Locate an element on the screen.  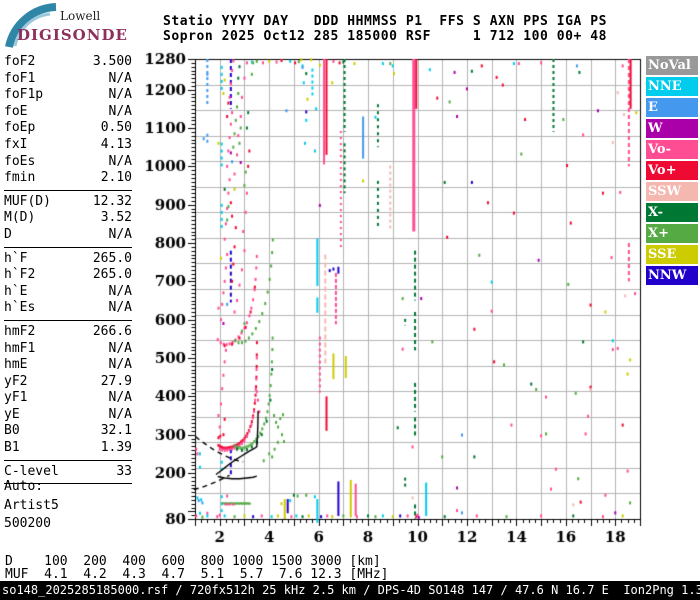
parameter-value: 0.50 is located at coordinates (116, 128).